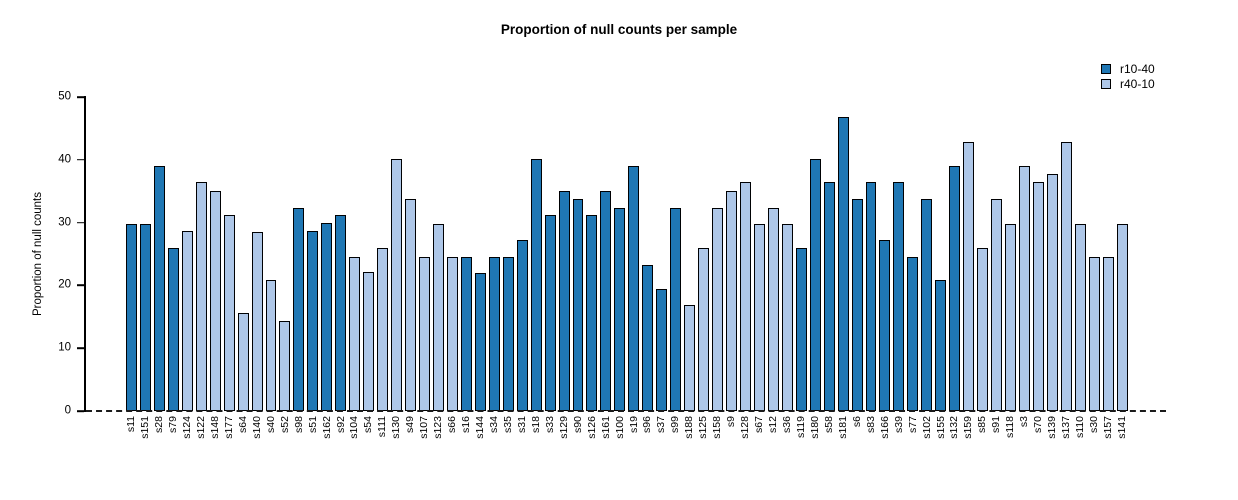 This screenshot has width=1238, height=500. Describe the element at coordinates (145, 317) in the screenshot. I see `bar-s151` at that location.